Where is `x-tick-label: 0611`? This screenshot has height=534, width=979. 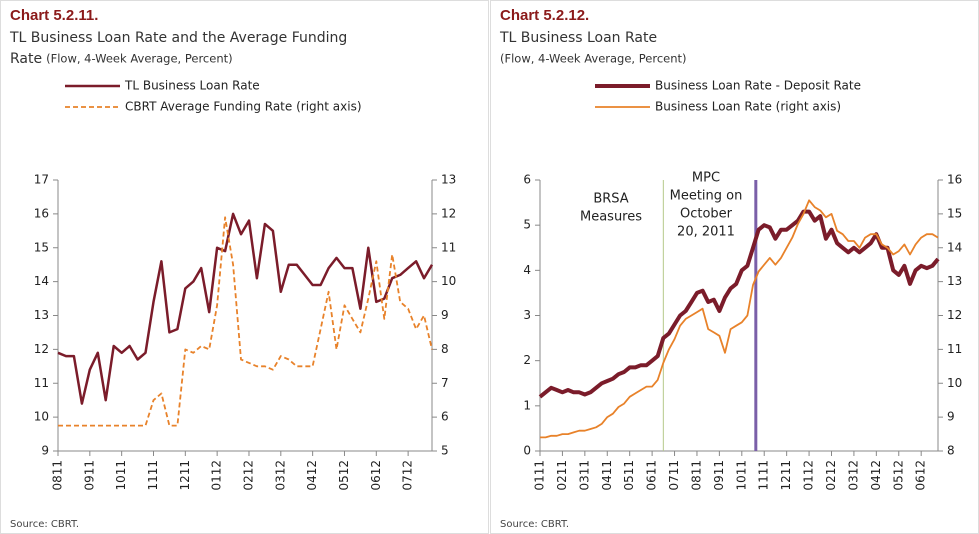 x-tick-label: 0611 is located at coordinates (652, 475).